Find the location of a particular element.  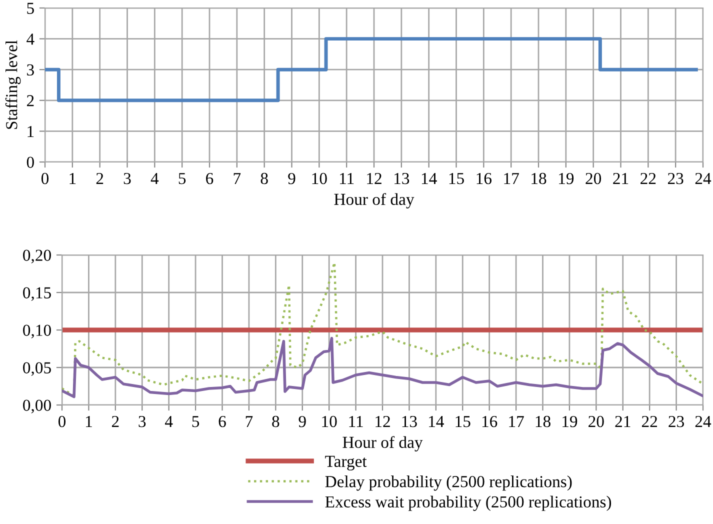

y-tick-label: 1 is located at coordinates (31, 131).